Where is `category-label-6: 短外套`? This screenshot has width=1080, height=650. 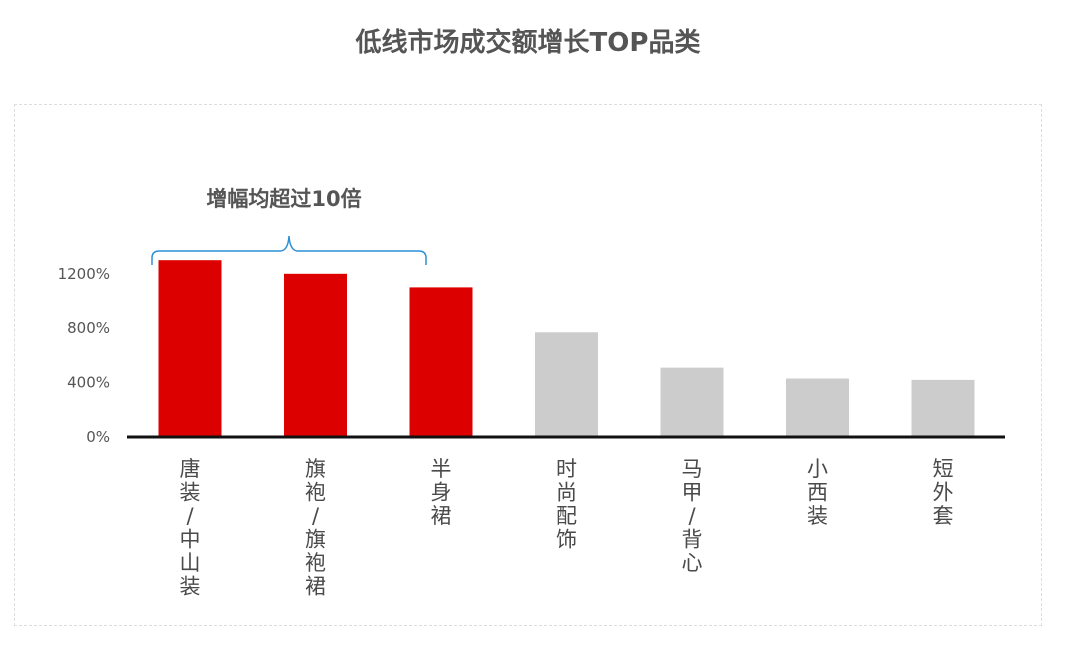
category-label-6: 短外套 is located at coordinates (943, 492).